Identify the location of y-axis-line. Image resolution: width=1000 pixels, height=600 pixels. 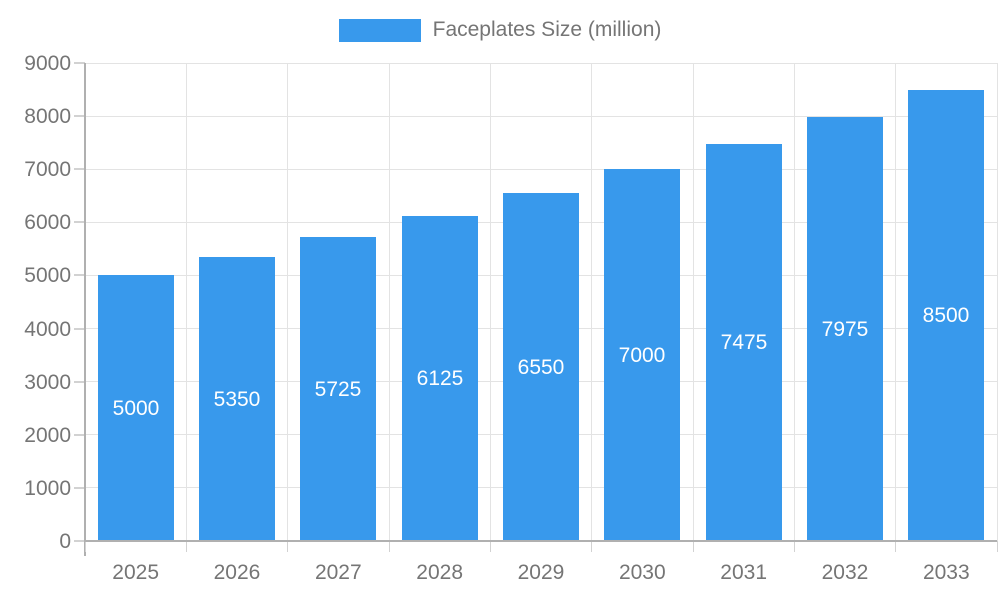
(85, 309).